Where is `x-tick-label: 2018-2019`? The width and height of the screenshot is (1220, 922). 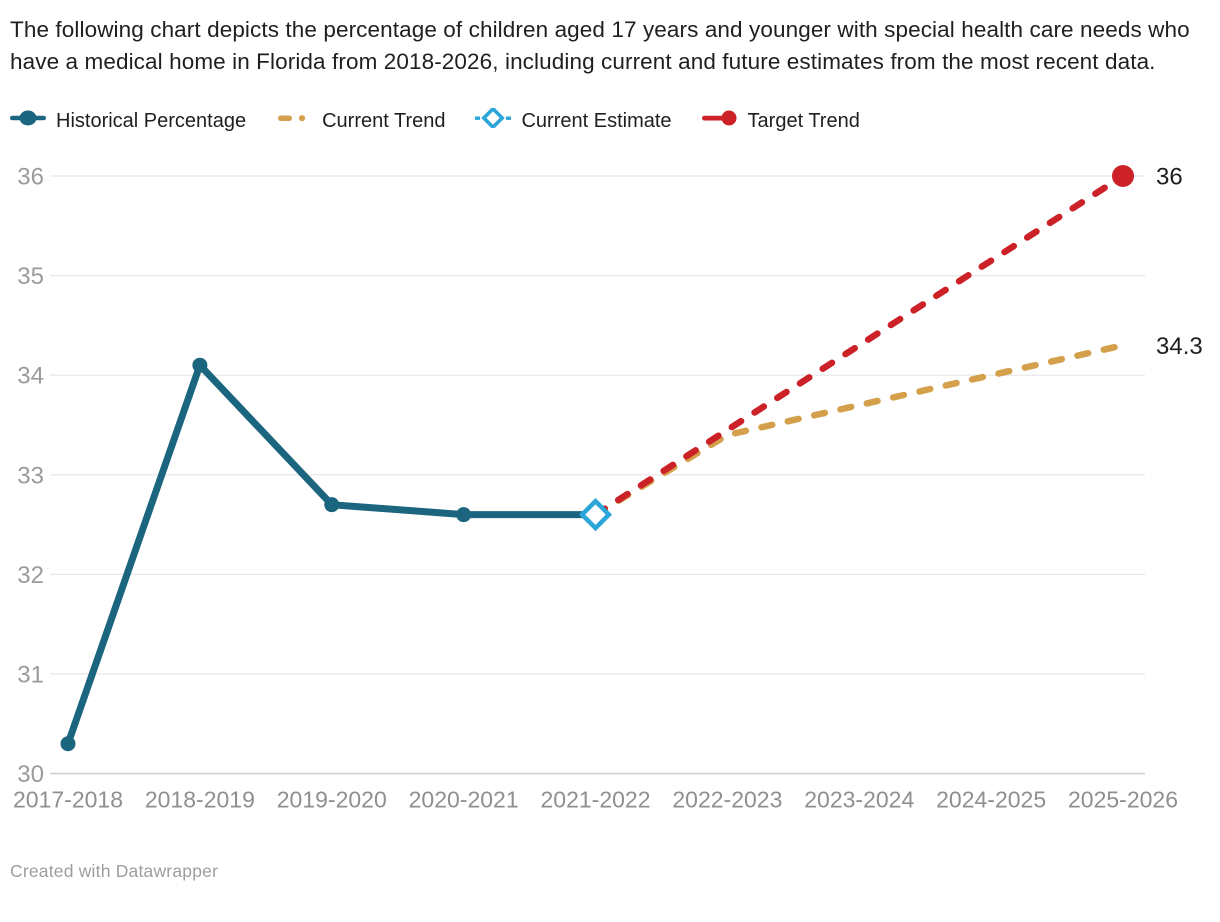
x-tick-label: 2018-2019 is located at coordinates (200, 800).